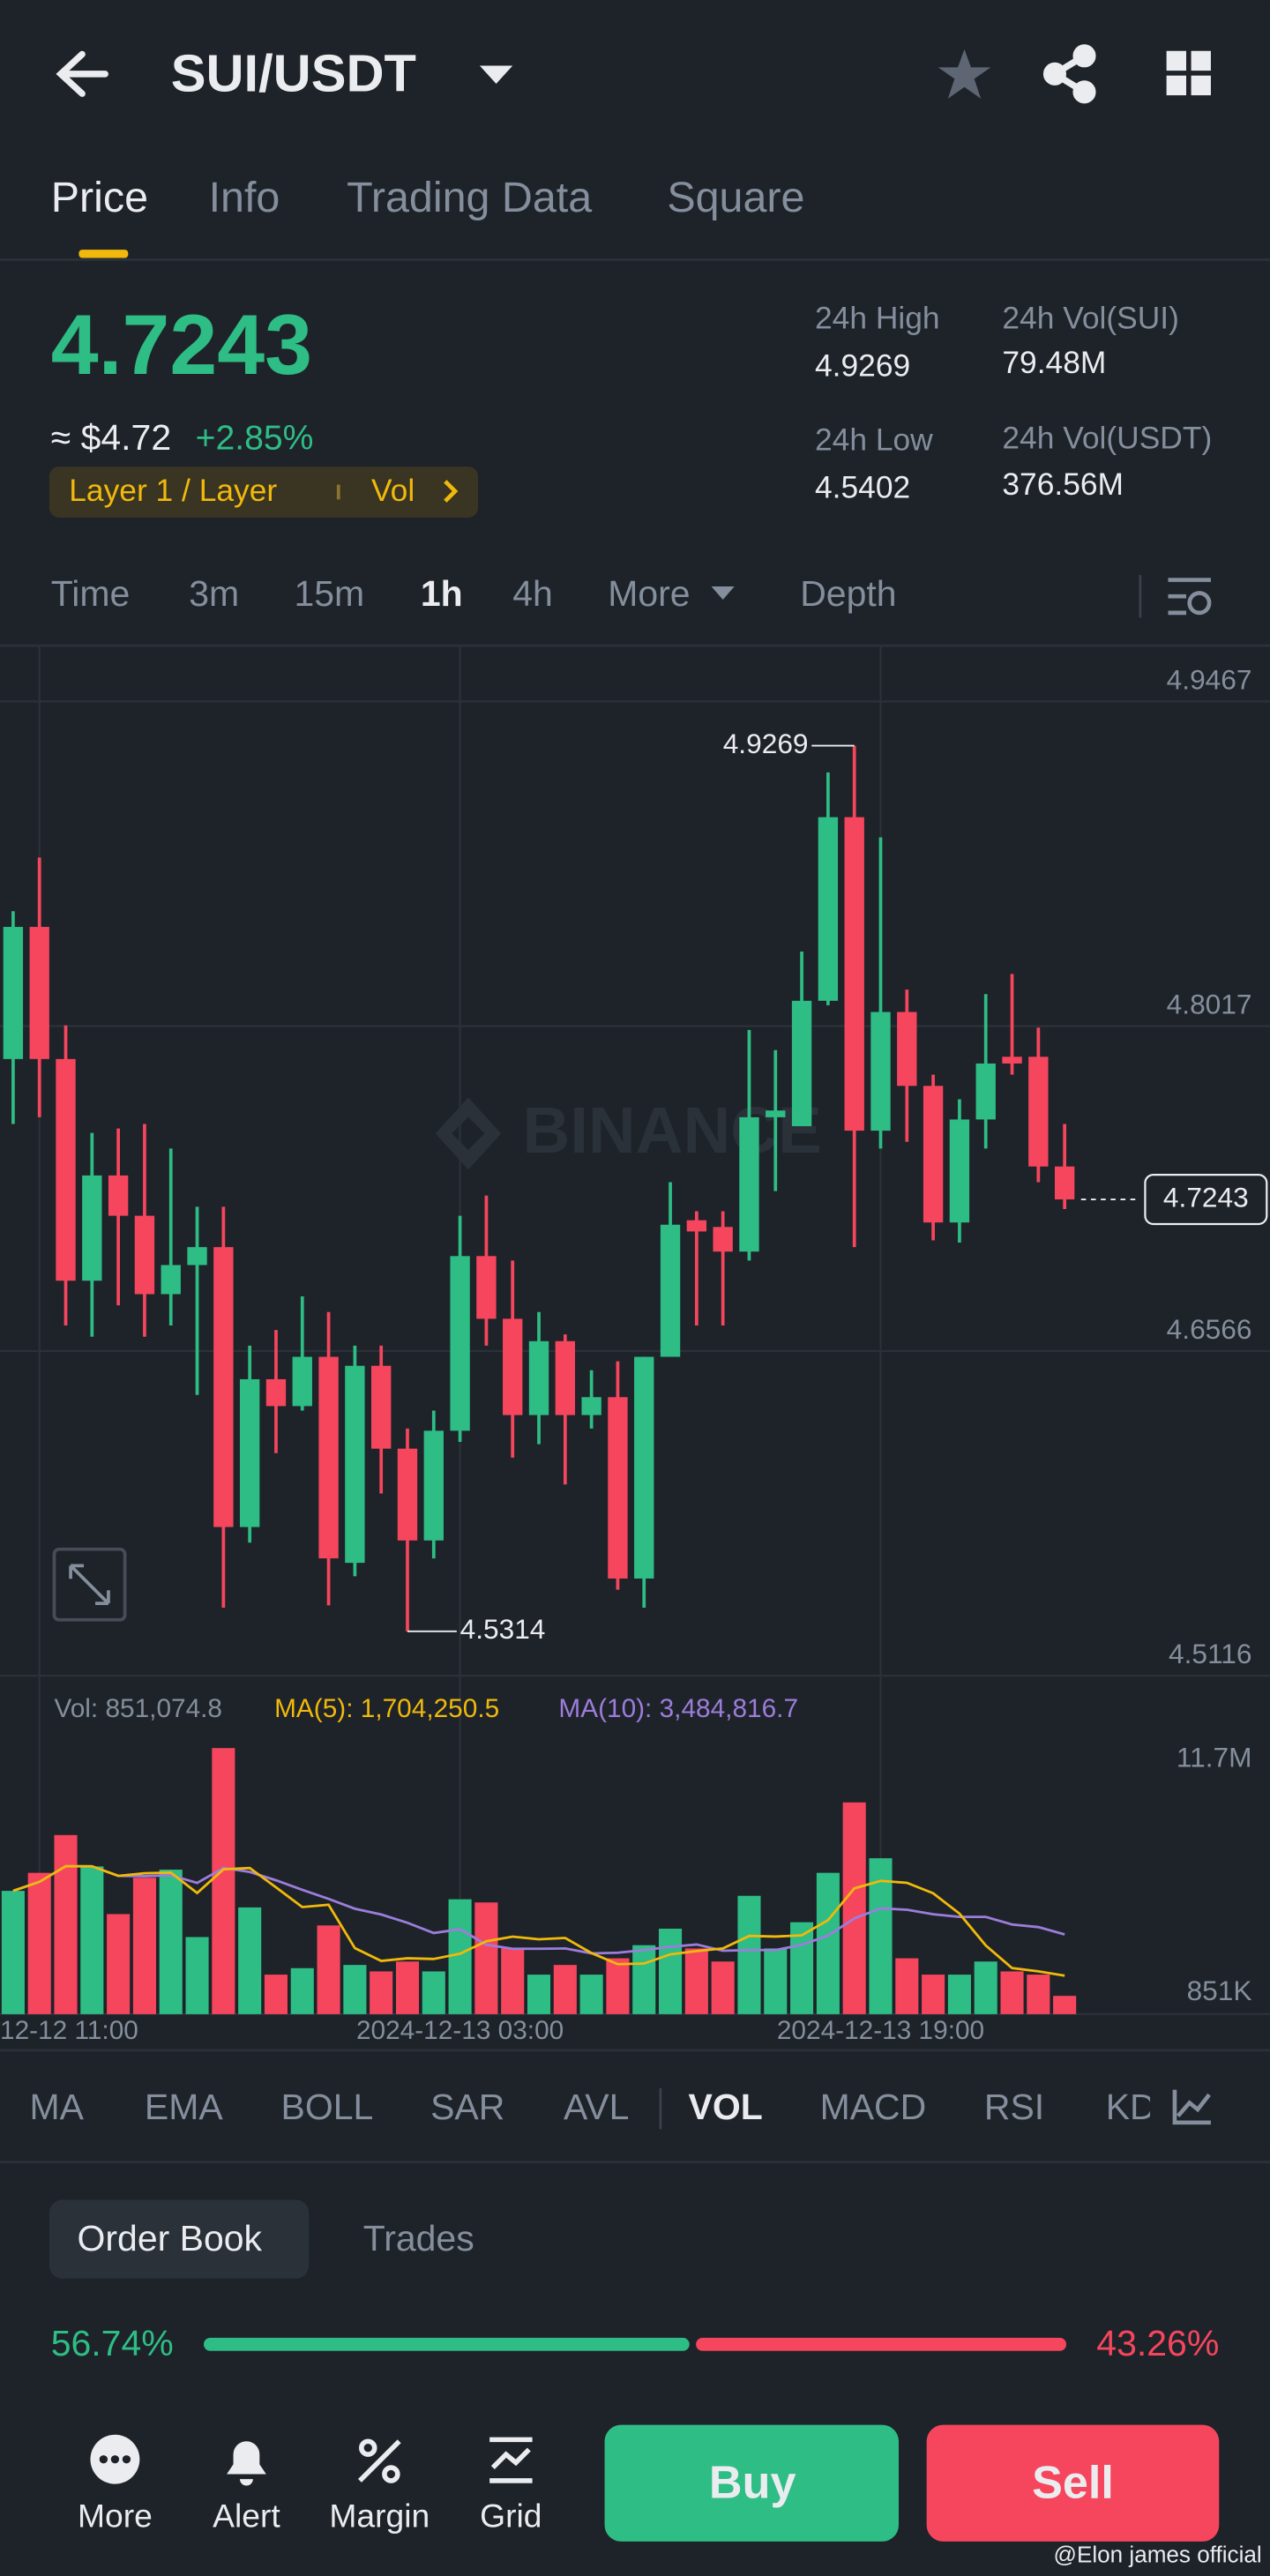  I want to click on indicator-tab: BOLL, so click(327, 2107).